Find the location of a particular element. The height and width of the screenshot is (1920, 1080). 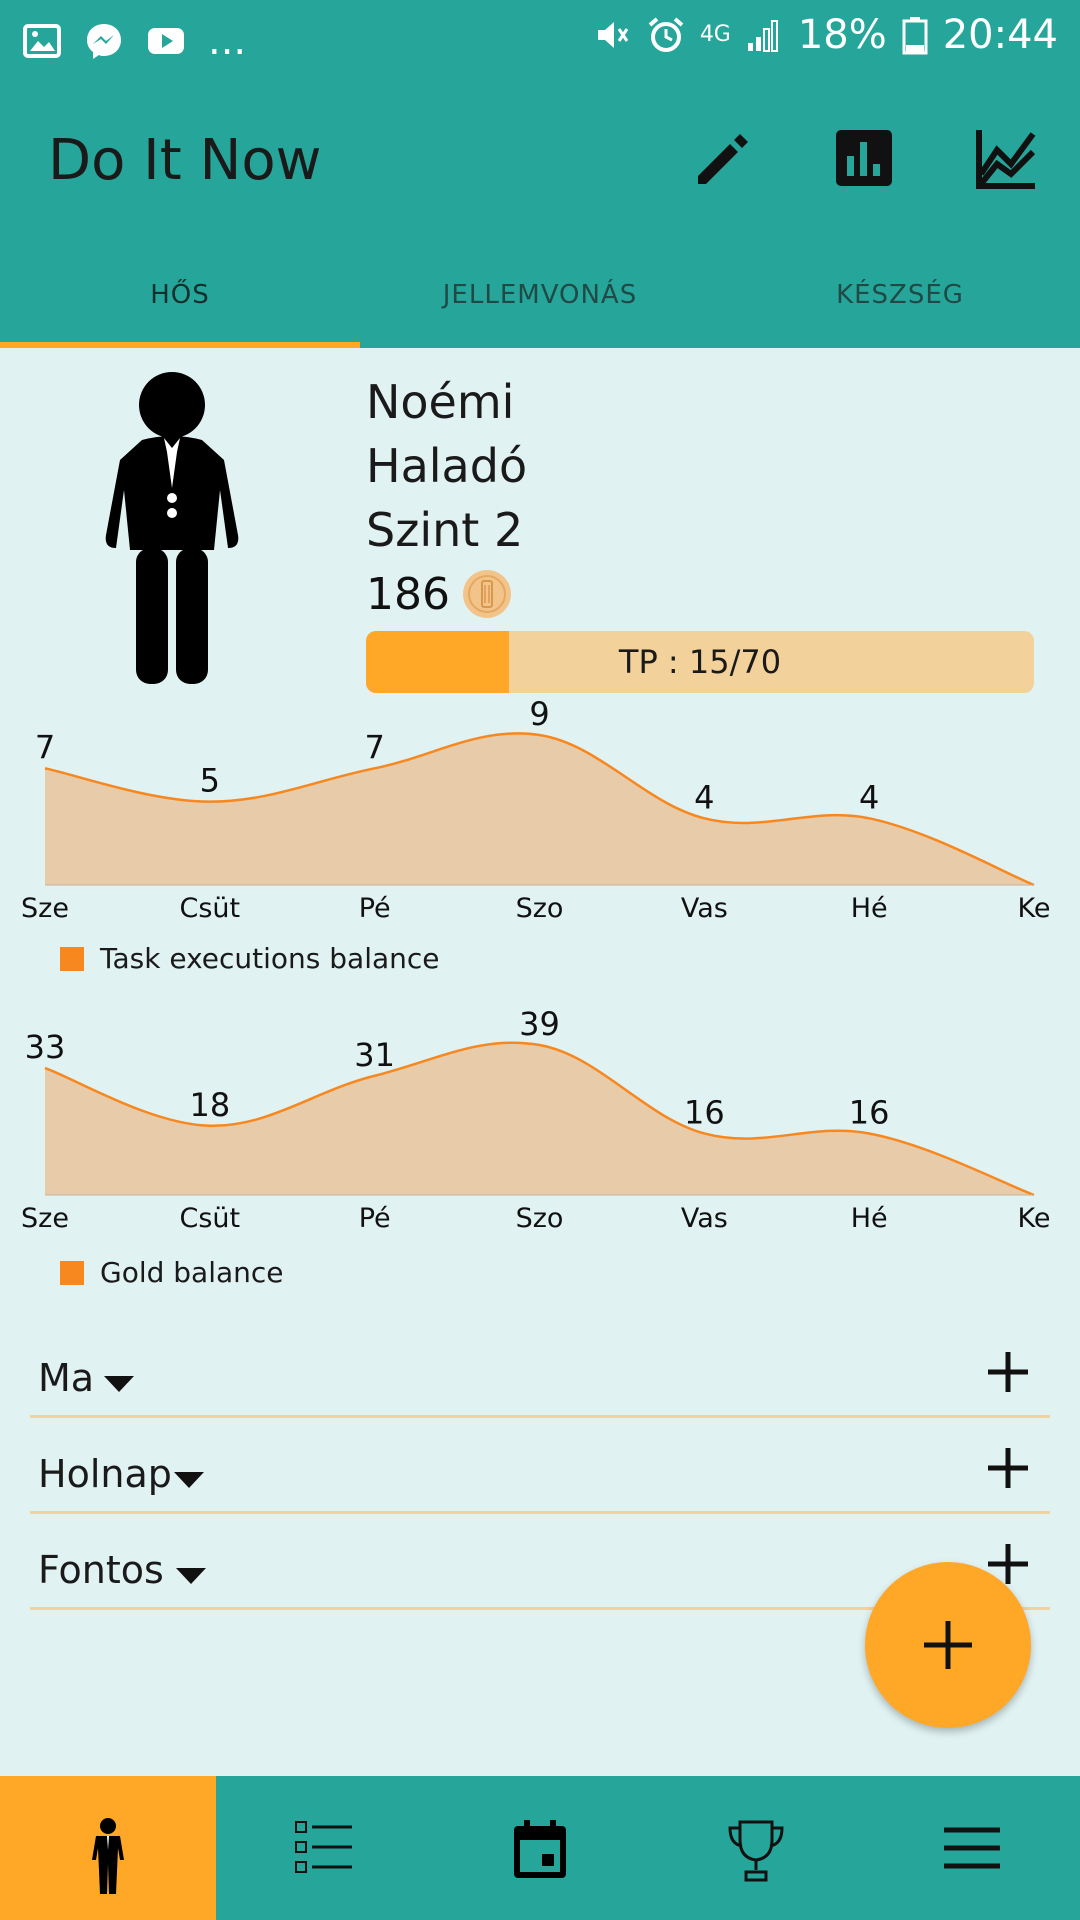

network-type: 4G is located at coordinates (715, 34).